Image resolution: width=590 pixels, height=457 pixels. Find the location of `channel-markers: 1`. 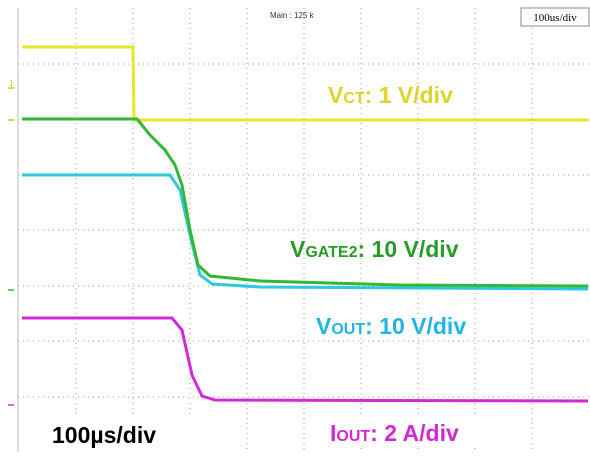

channel-markers: 1 is located at coordinates (11, 242).